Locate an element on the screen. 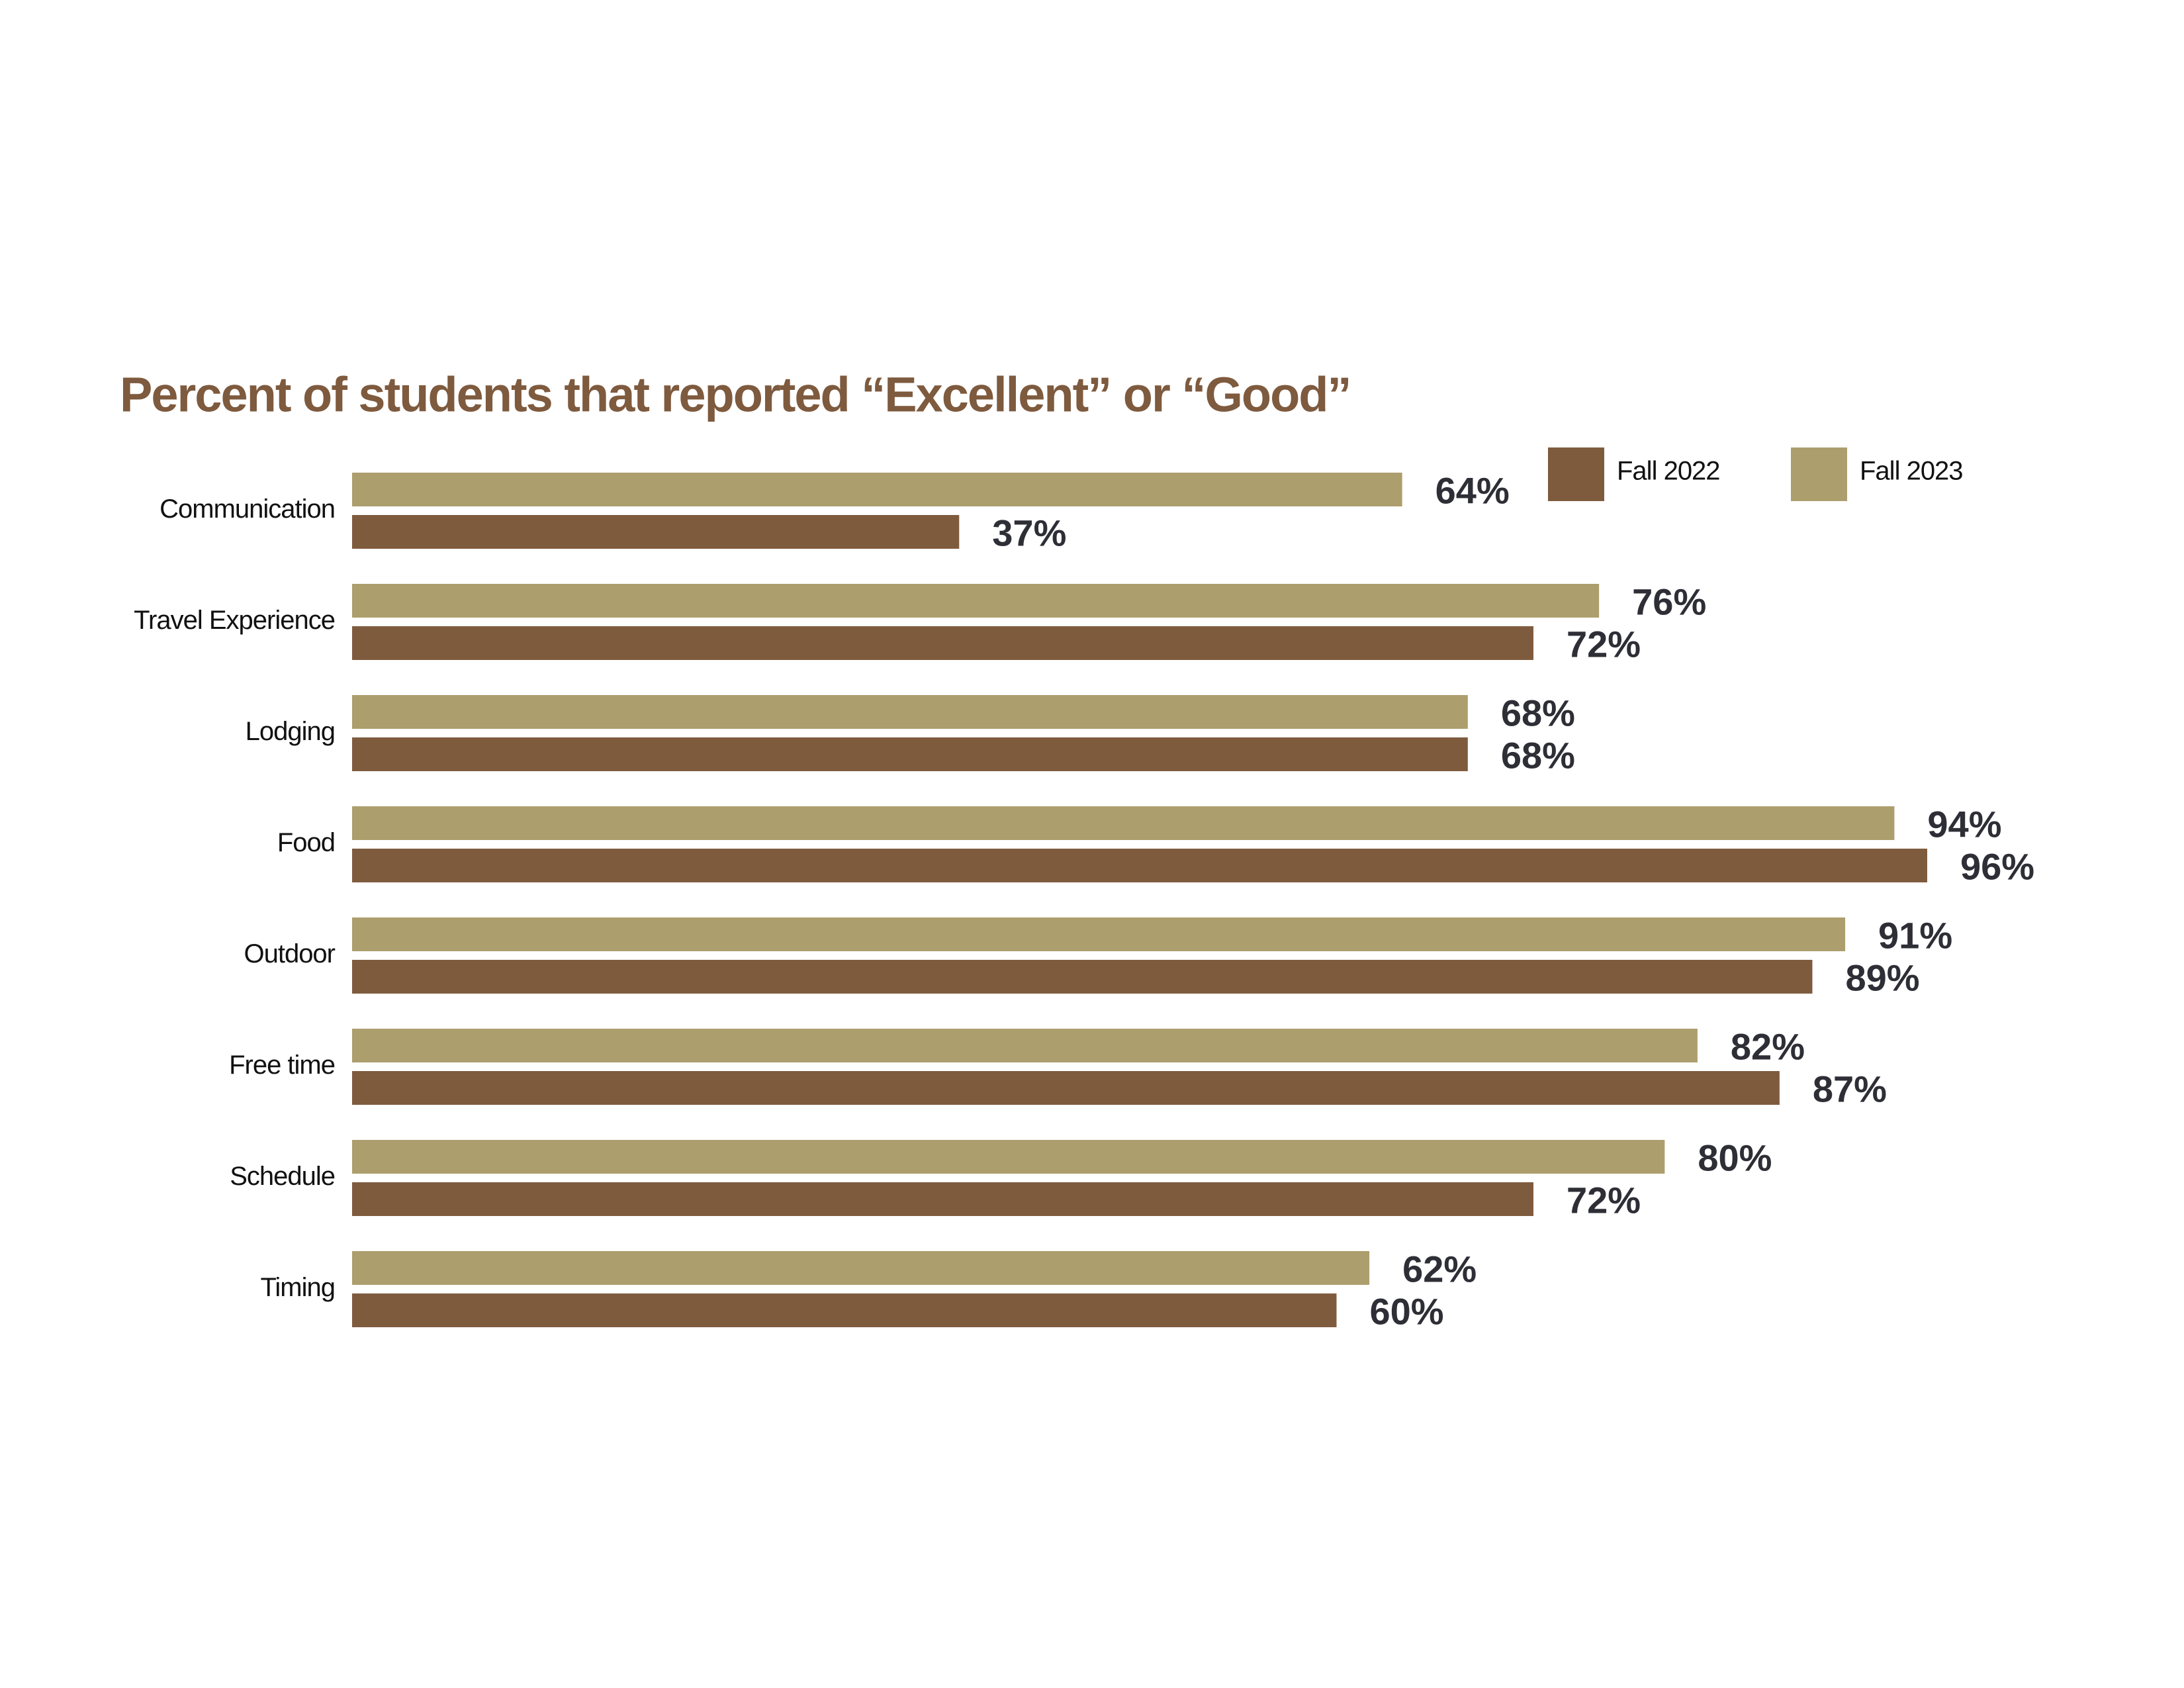 This screenshot has width=2184, height=1688. value-label: 94% is located at coordinates (1964, 824).